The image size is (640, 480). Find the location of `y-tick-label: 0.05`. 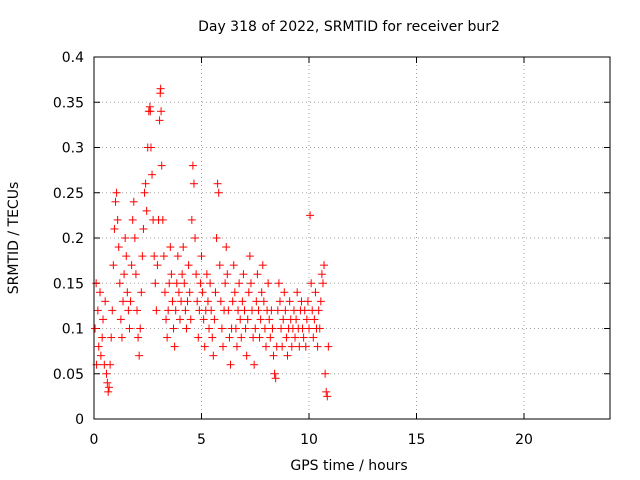

y-tick-label: 0.05 is located at coordinates (68, 375).